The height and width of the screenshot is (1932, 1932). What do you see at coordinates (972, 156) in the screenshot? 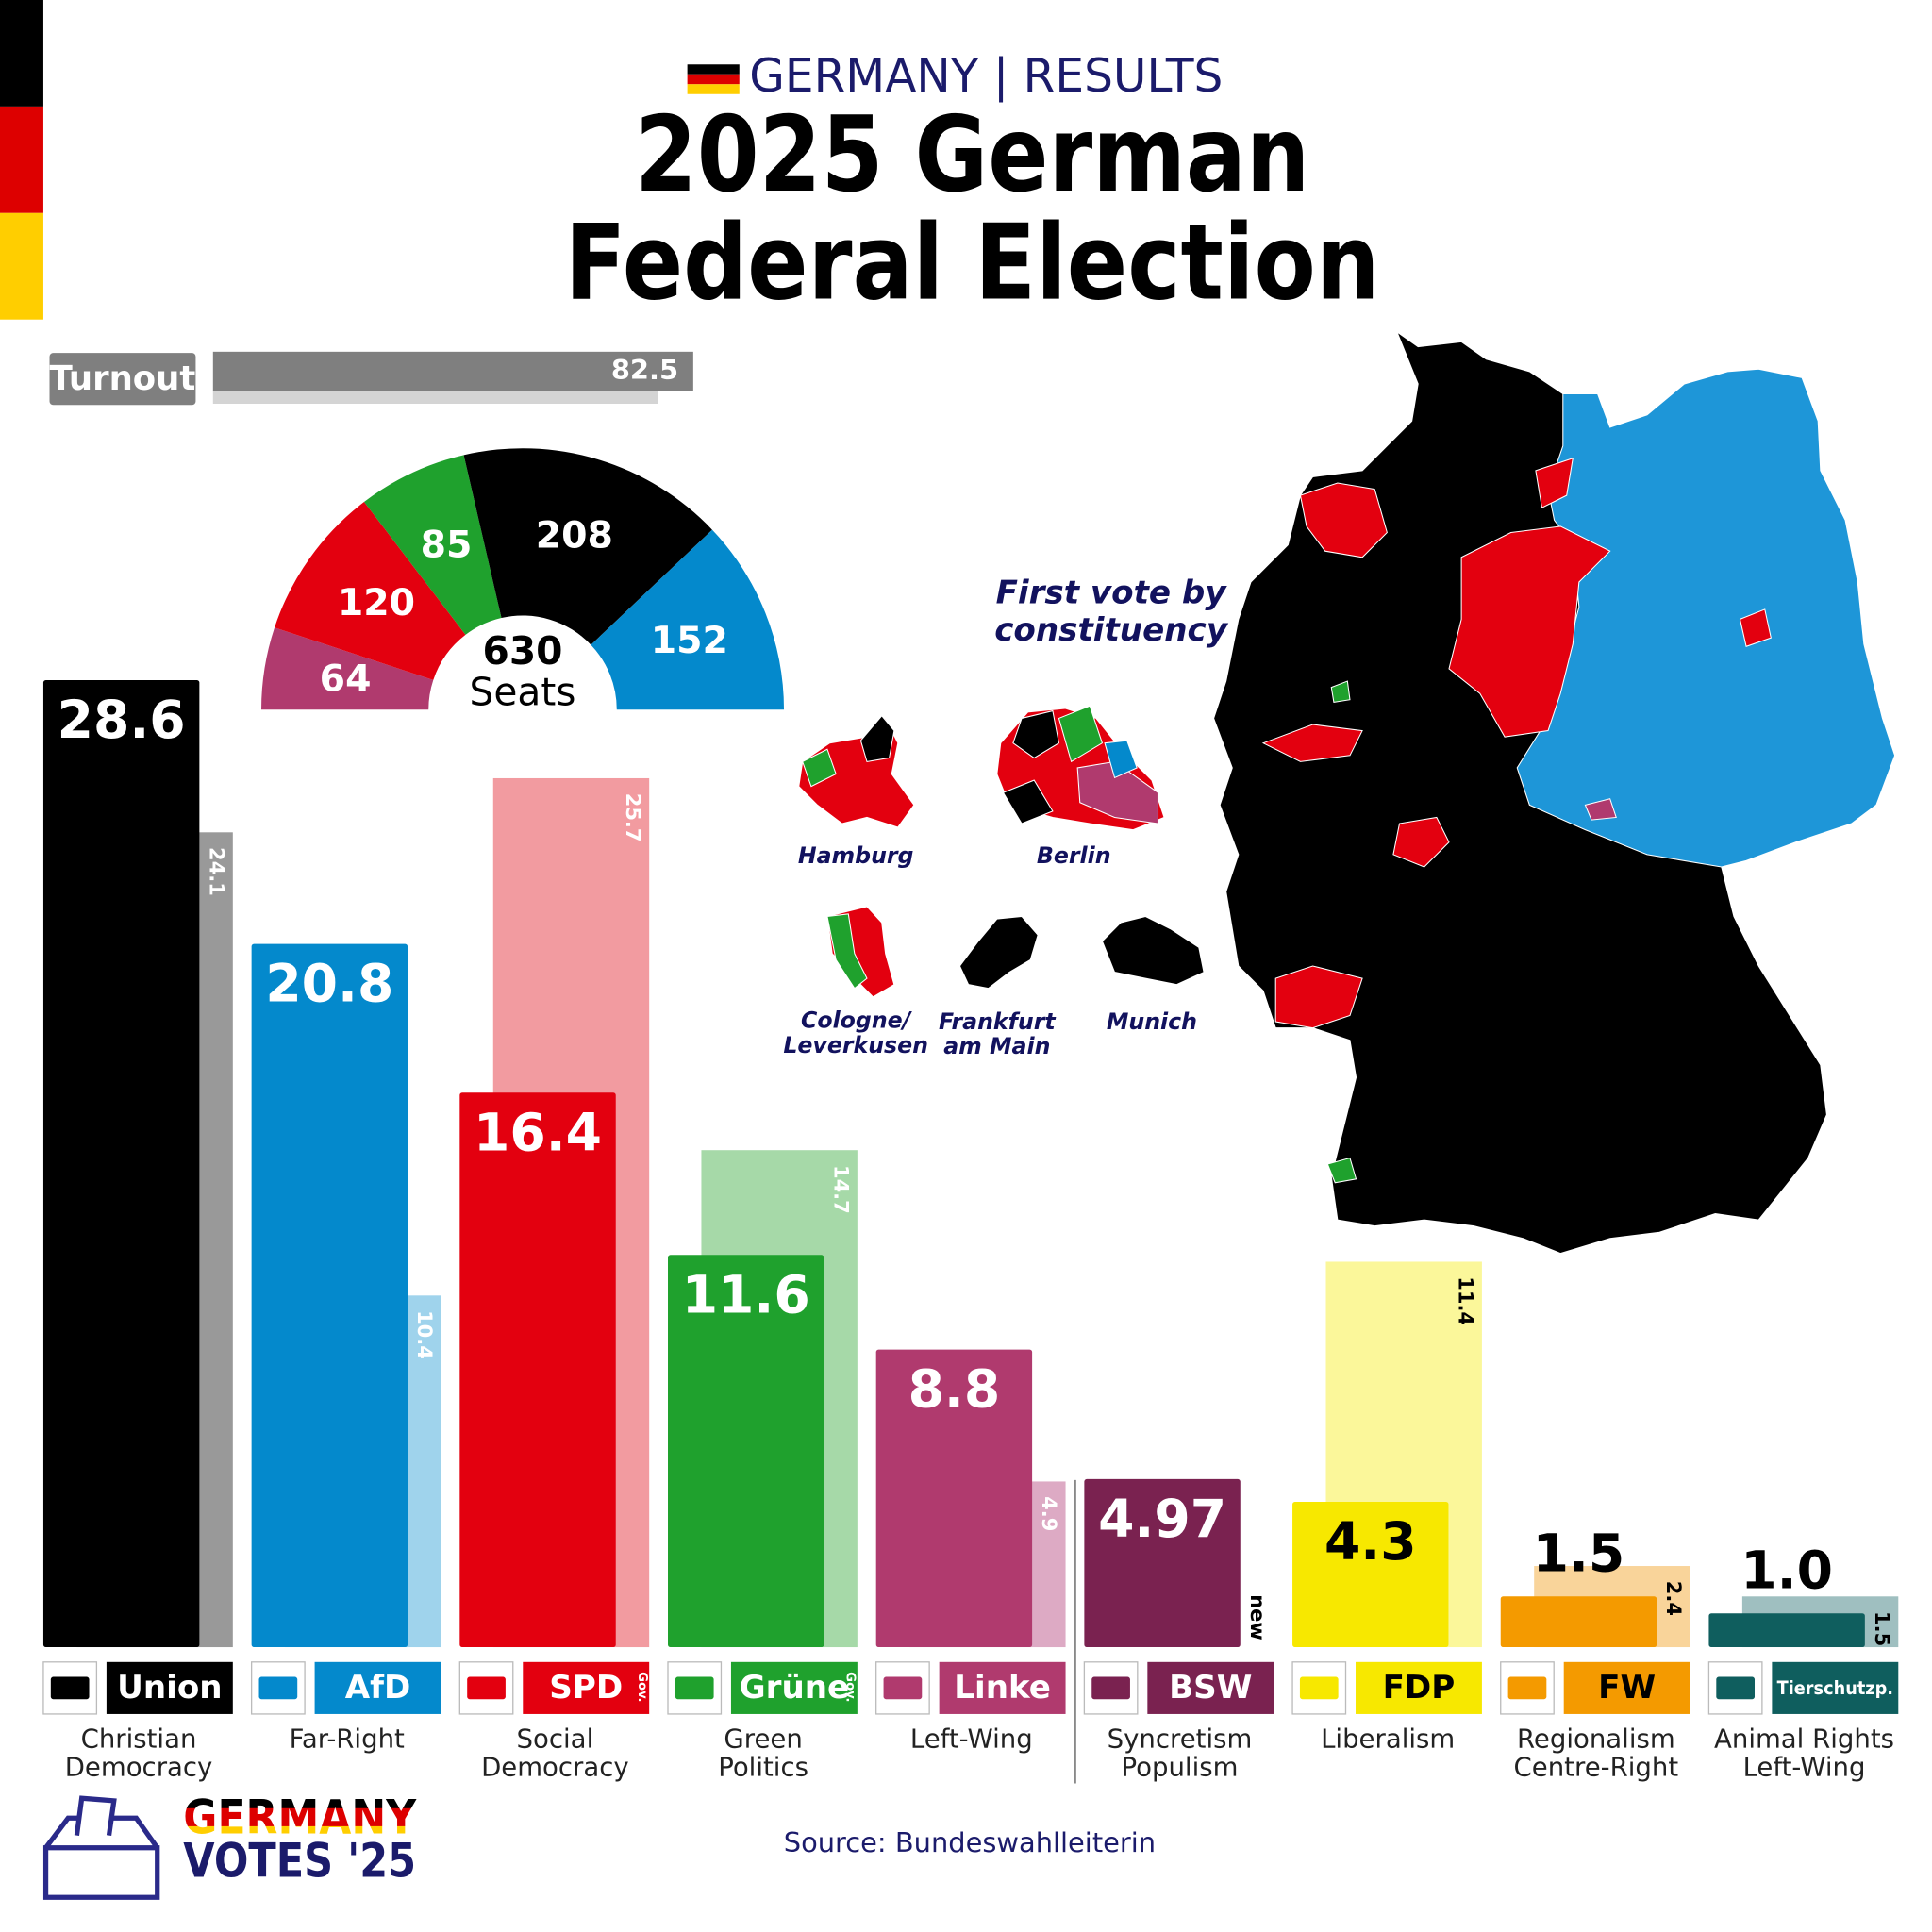
I see `title: 2025 German` at bounding box center [972, 156].